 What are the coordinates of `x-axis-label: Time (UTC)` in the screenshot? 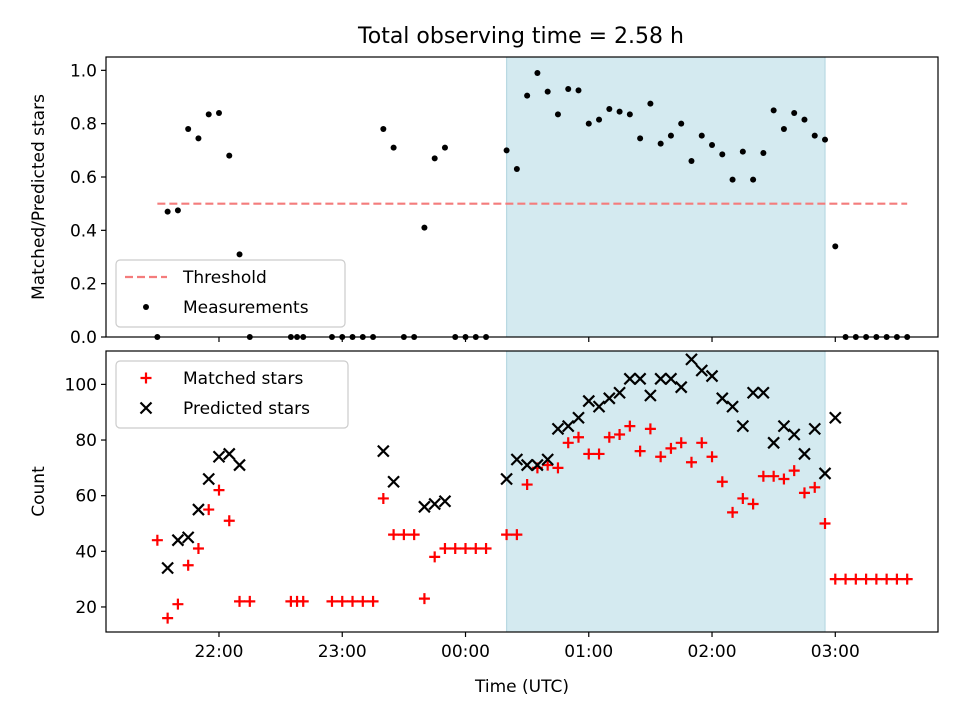 It's located at (521, 687).